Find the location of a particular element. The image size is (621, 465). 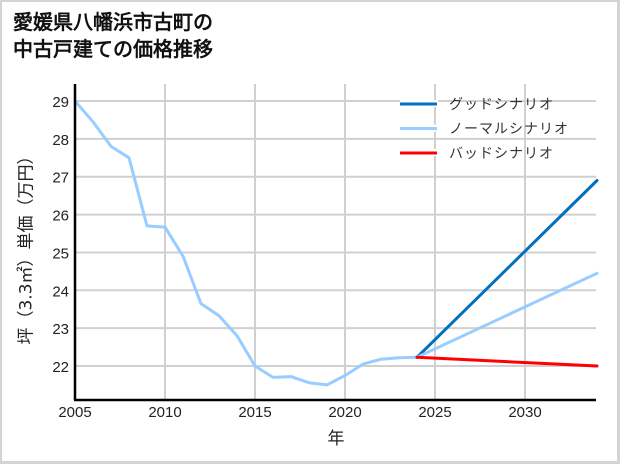

chart-title-line-1: 愛媛県八幡浜市古町の is located at coordinates (113, 22).